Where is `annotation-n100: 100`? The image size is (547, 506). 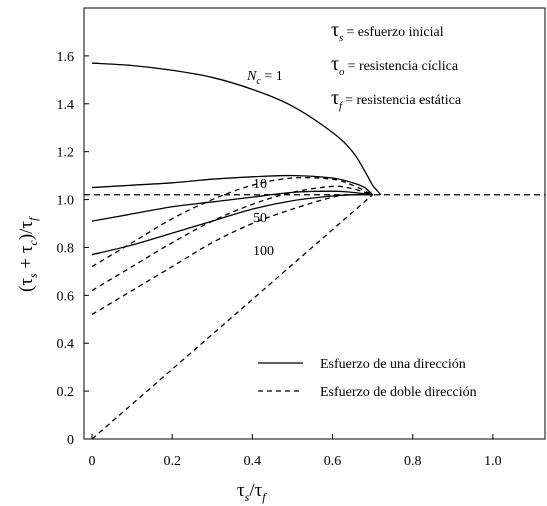
annotation-n100: 100 is located at coordinates (263, 251).